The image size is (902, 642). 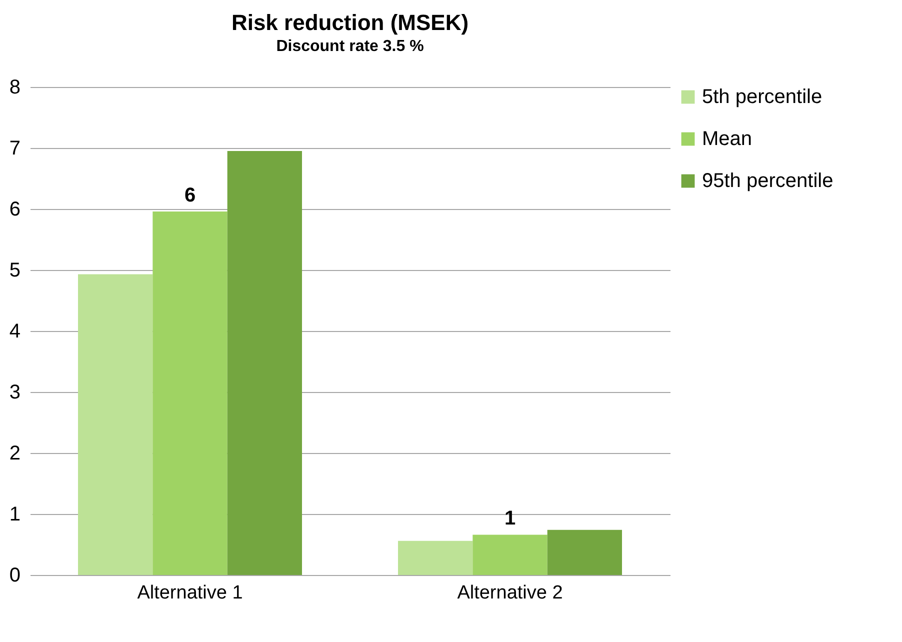 I want to click on data-label: 1, so click(x=510, y=519).